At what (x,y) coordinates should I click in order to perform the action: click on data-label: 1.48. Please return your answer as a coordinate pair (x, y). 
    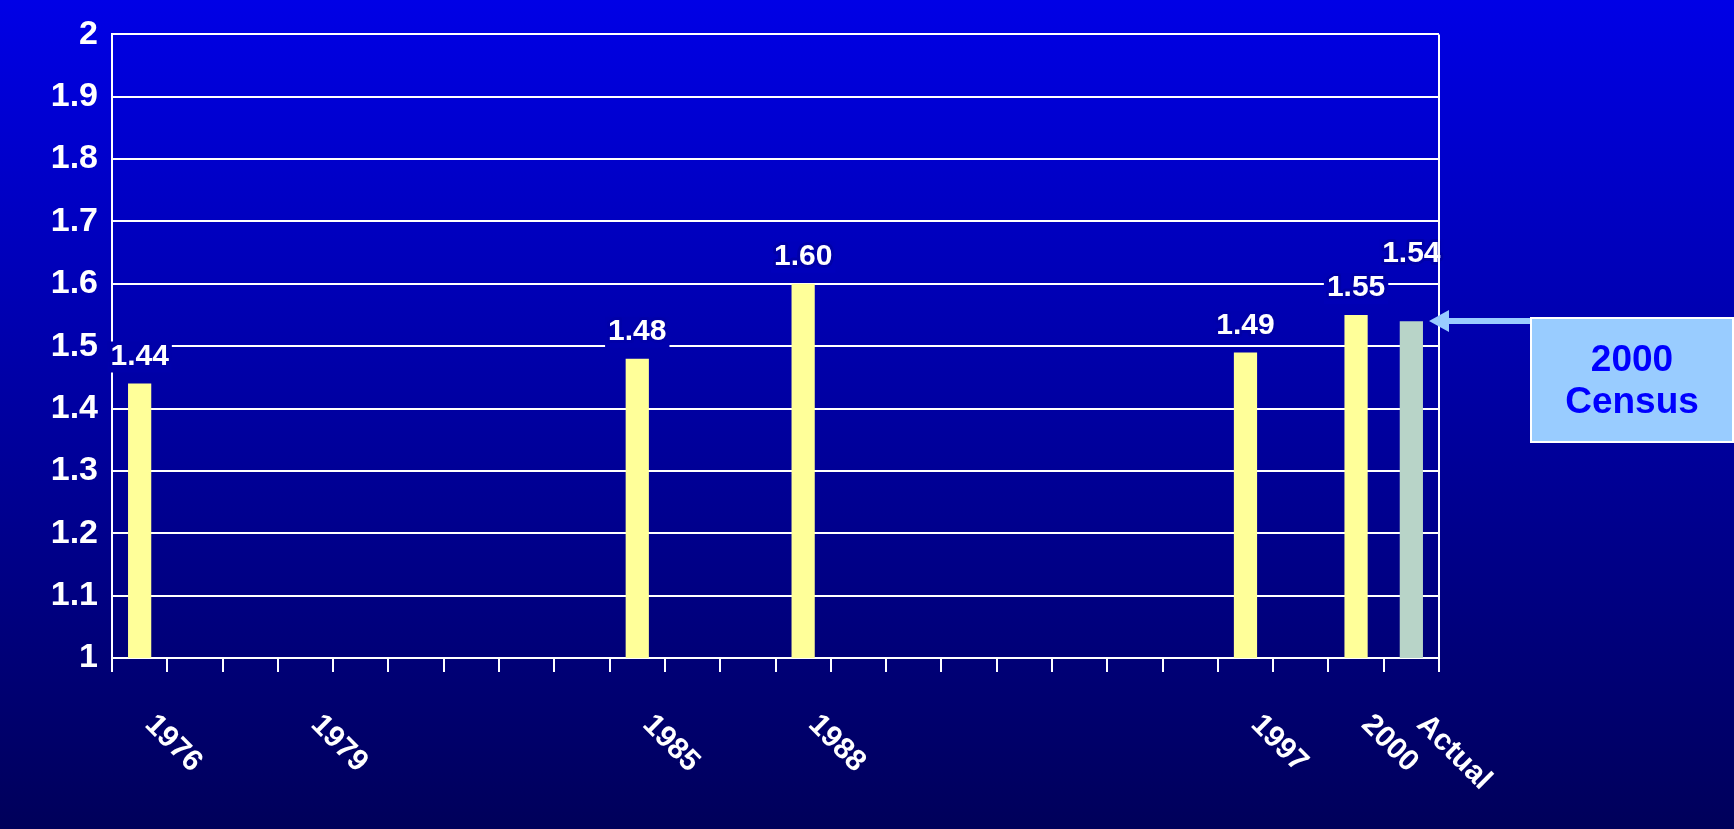
    Looking at the image, I should click on (637, 329).